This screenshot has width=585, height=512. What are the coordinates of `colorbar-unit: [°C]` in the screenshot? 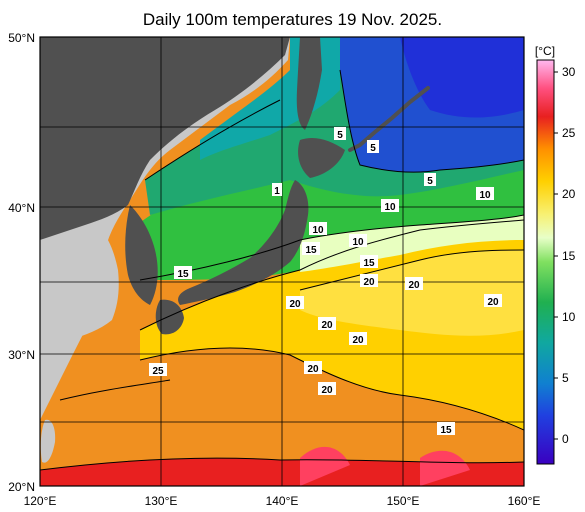 It's located at (545, 51).